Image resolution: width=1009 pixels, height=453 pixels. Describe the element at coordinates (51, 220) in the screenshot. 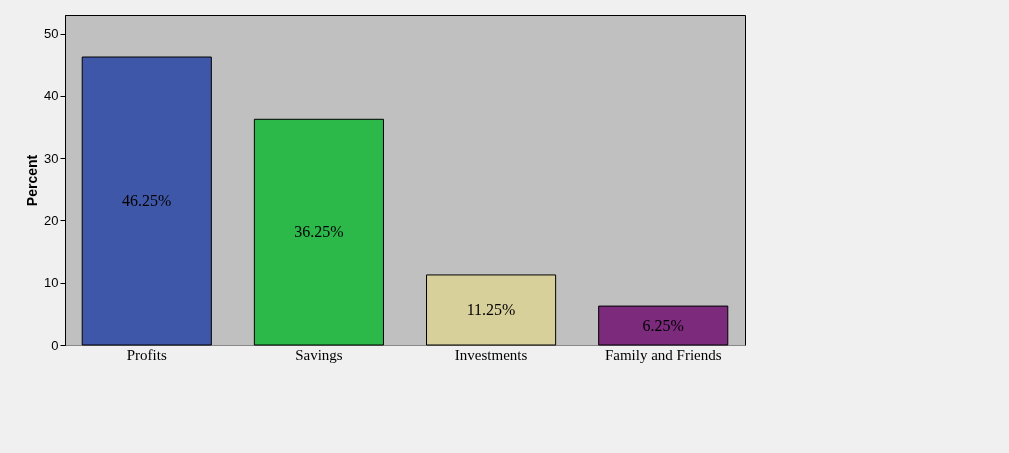

I see `y-tick-label: 20` at that location.